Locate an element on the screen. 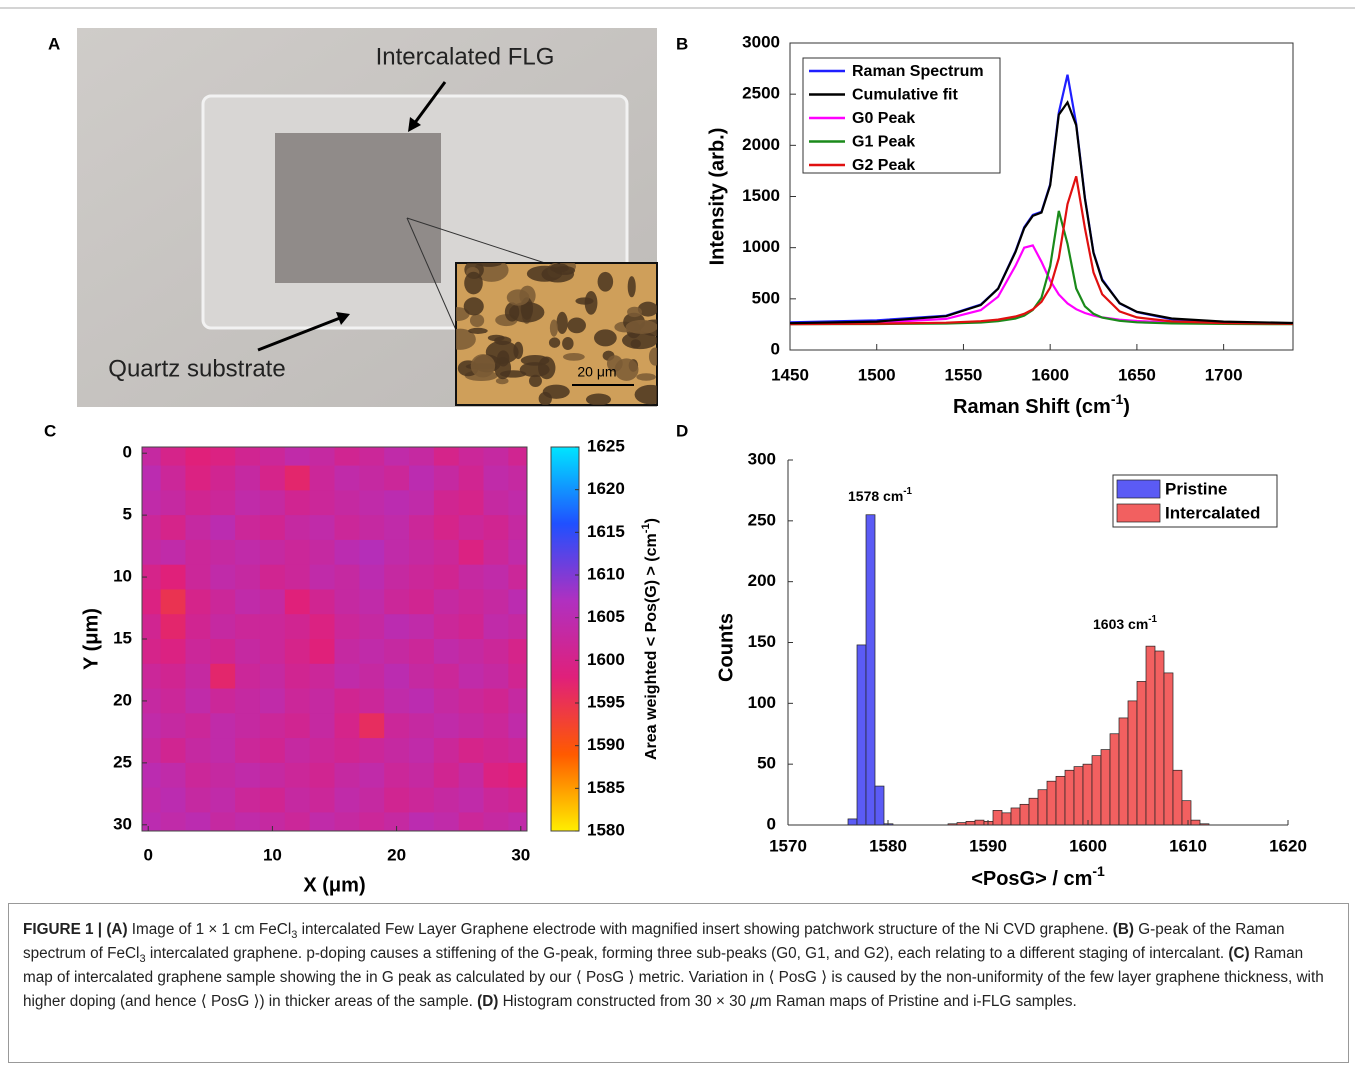  legend-label: G2 Peak is located at coordinates (883, 165).